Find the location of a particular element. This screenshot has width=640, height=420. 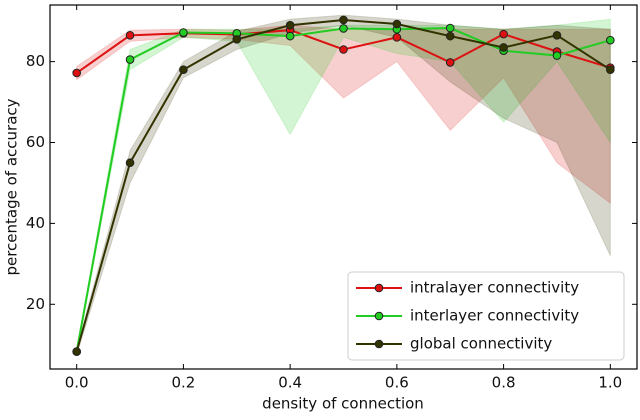

y-tick-label: 40 is located at coordinates (35, 223).